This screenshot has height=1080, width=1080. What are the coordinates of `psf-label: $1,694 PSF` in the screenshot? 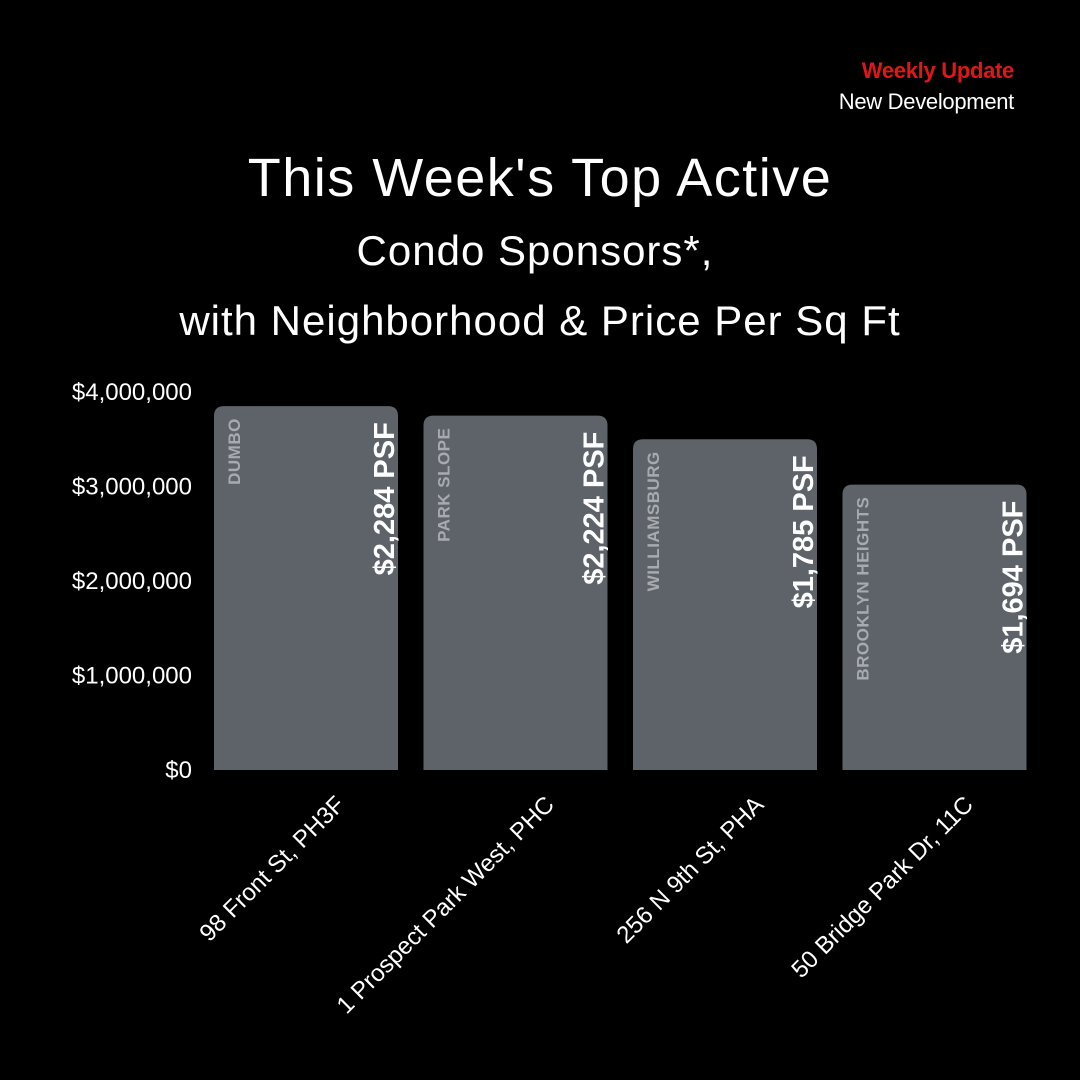 It's located at (1014, 577).